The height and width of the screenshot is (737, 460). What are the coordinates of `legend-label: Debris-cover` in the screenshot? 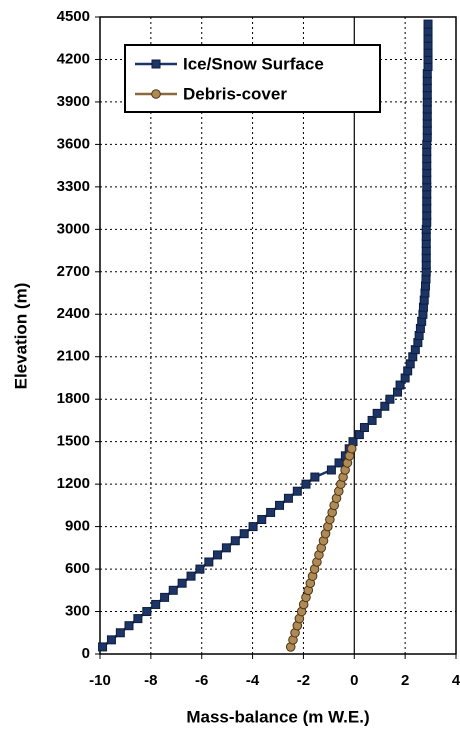 It's located at (235, 93).